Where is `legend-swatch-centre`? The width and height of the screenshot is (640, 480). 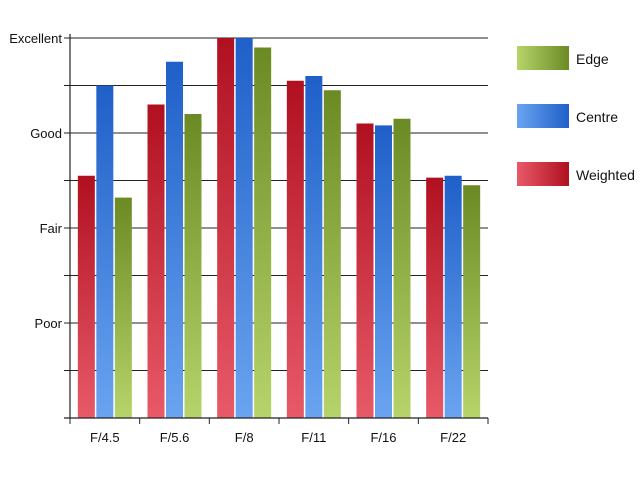
legend-swatch-centre is located at coordinates (543, 116).